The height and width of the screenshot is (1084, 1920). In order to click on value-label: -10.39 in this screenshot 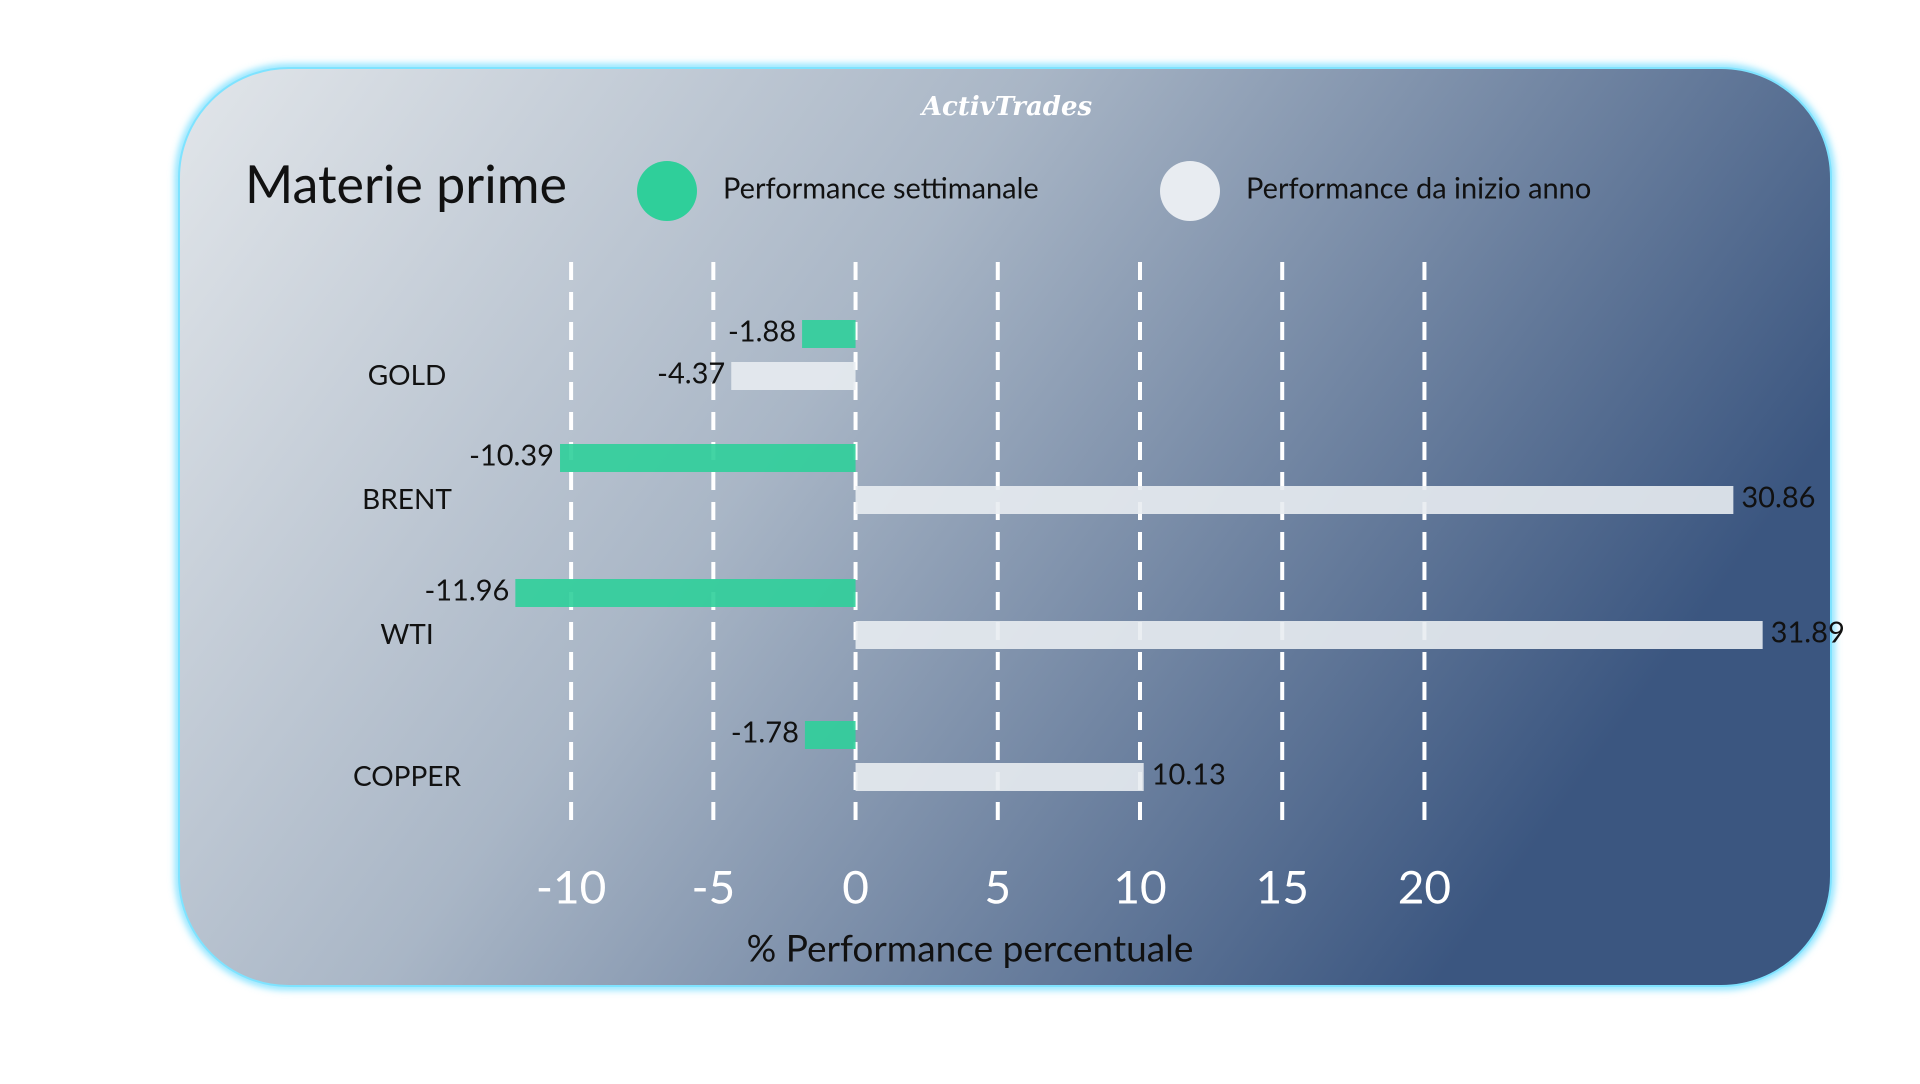, I will do `click(511, 454)`.